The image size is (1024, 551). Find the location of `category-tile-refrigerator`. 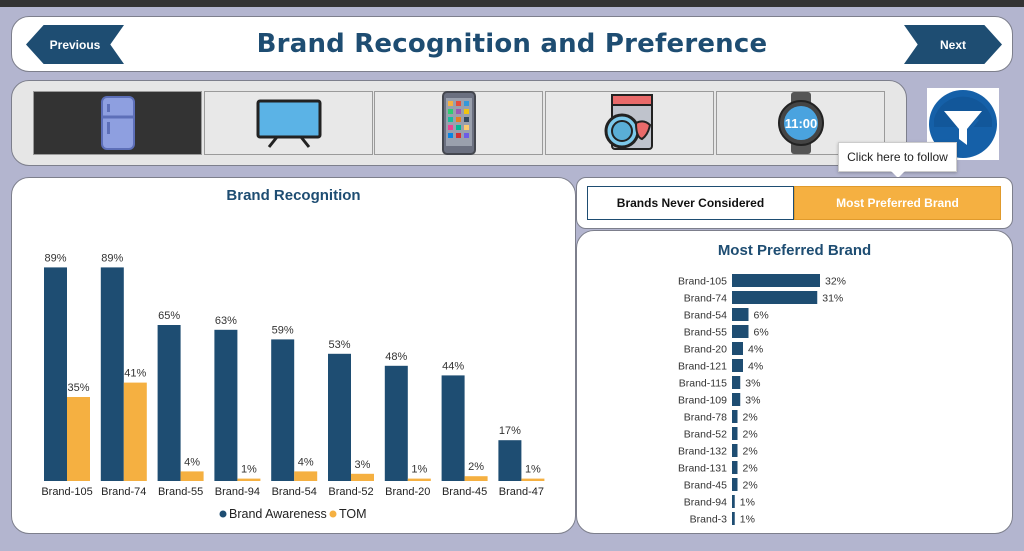

category-tile-refrigerator is located at coordinates (117, 123).